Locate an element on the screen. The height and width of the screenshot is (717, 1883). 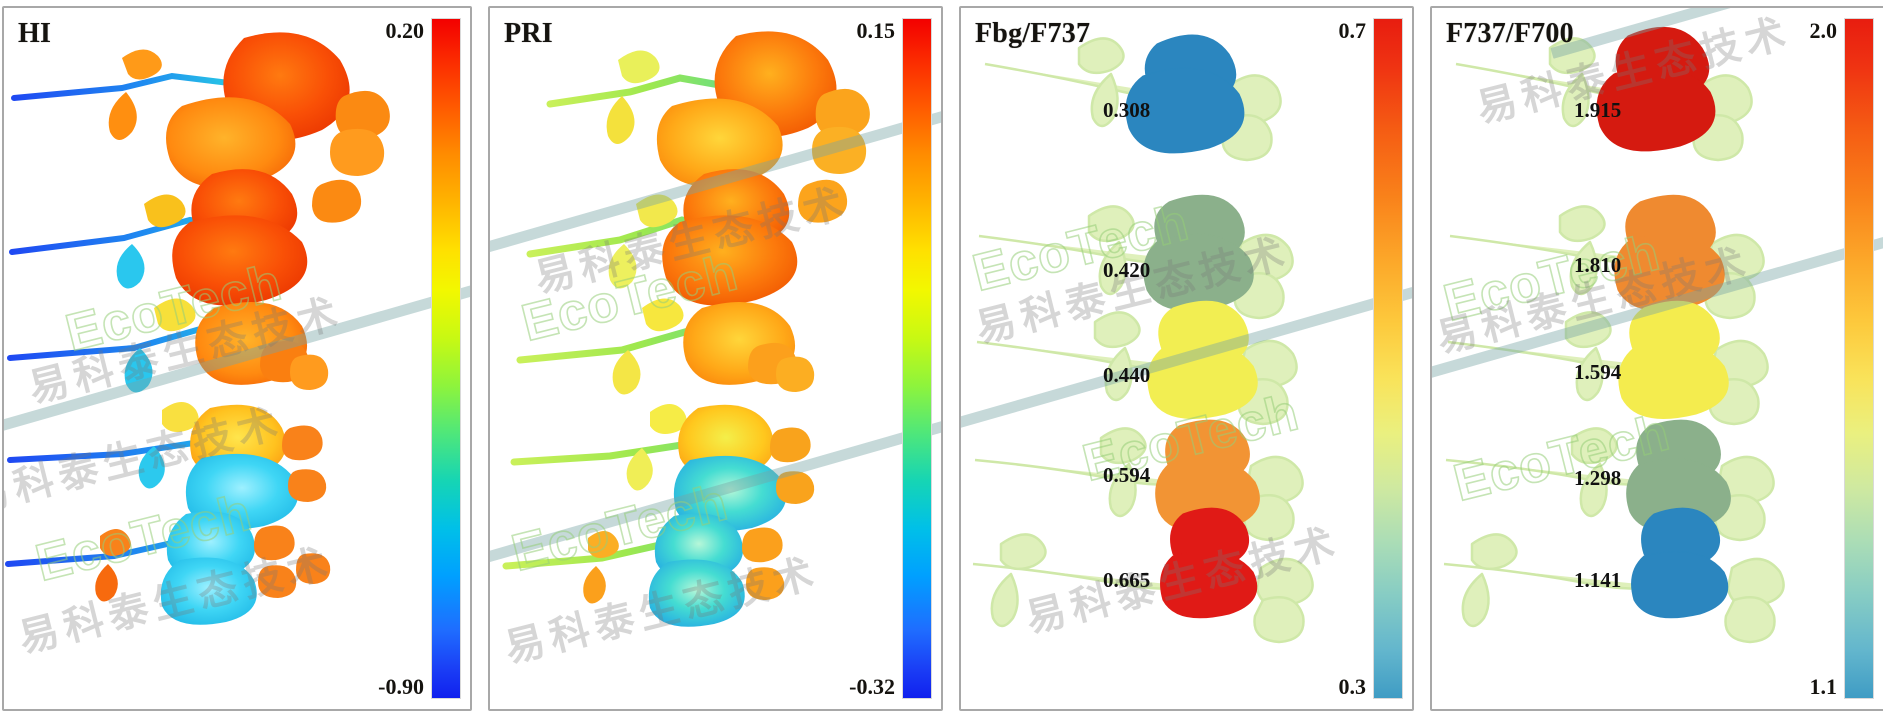
colorbar-min-label-f737: 1.1 is located at coordinates (1823, 686).